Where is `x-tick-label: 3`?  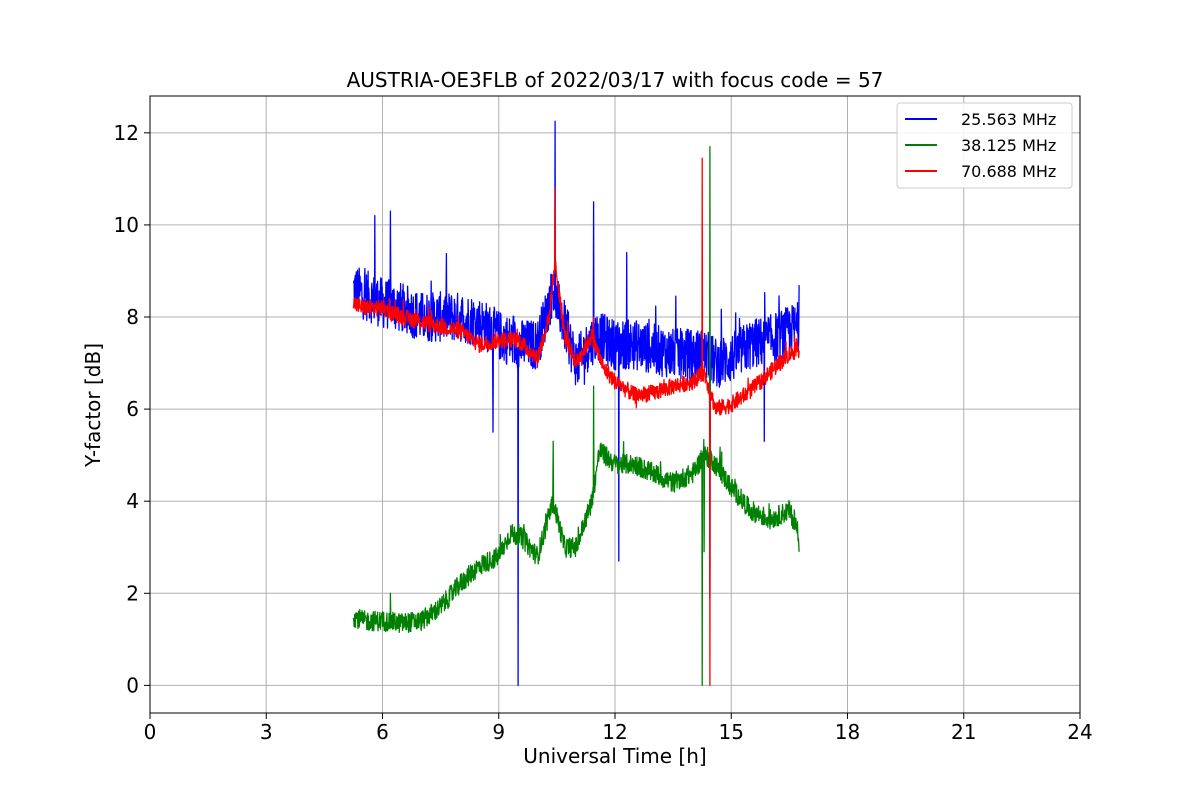 x-tick-label: 3 is located at coordinates (266, 732).